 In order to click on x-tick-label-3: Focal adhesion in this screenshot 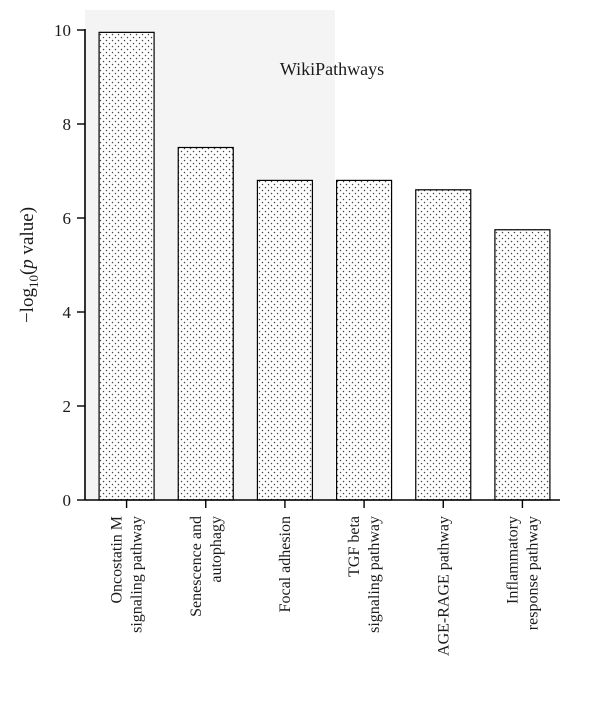, I will do `click(285, 564)`.